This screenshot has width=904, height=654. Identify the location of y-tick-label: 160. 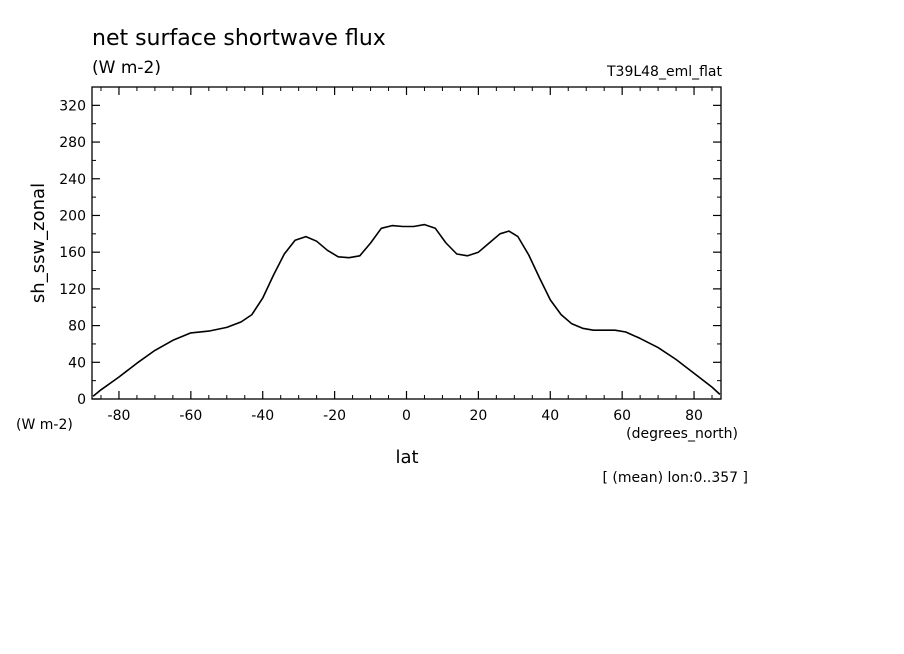
(72, 253).